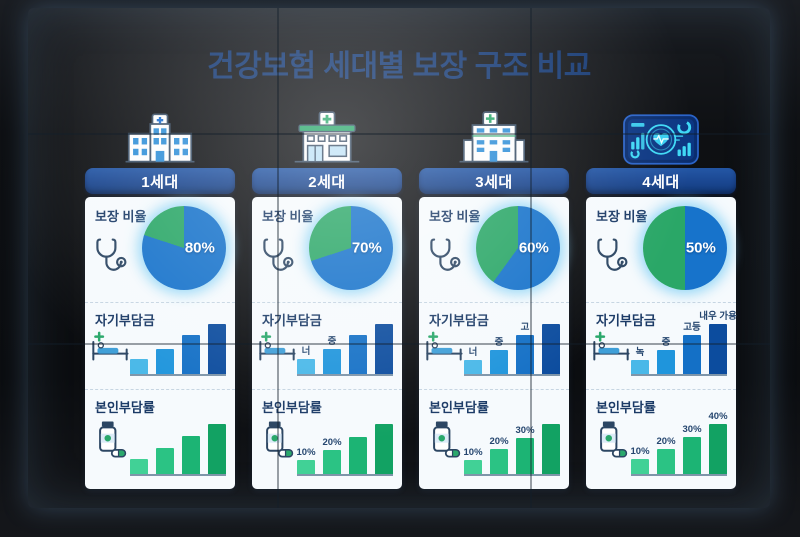 This screenshot has width=800, height=537. I want to click on bar-label: 녹, so click(640, 352).